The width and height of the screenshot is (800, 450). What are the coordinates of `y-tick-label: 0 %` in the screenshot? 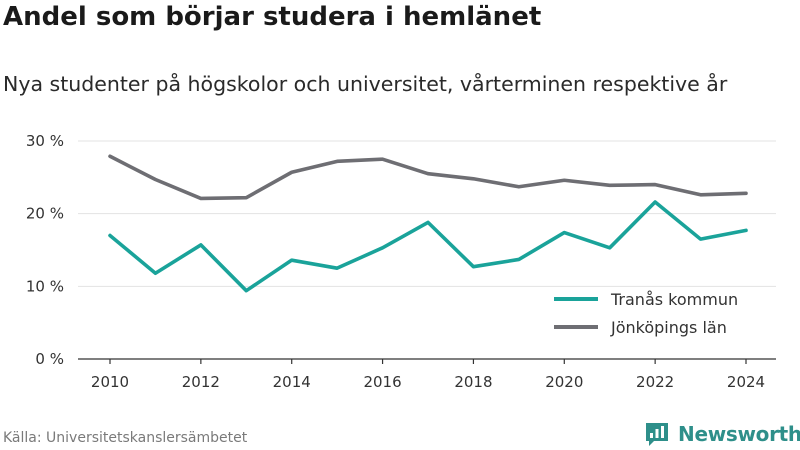 It's located at (49, 359).